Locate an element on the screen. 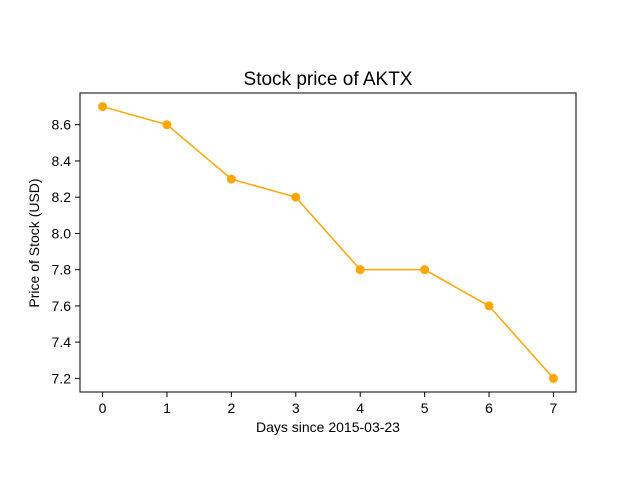  y-tick-label: 8.0 is located at coordinates (62, 233).